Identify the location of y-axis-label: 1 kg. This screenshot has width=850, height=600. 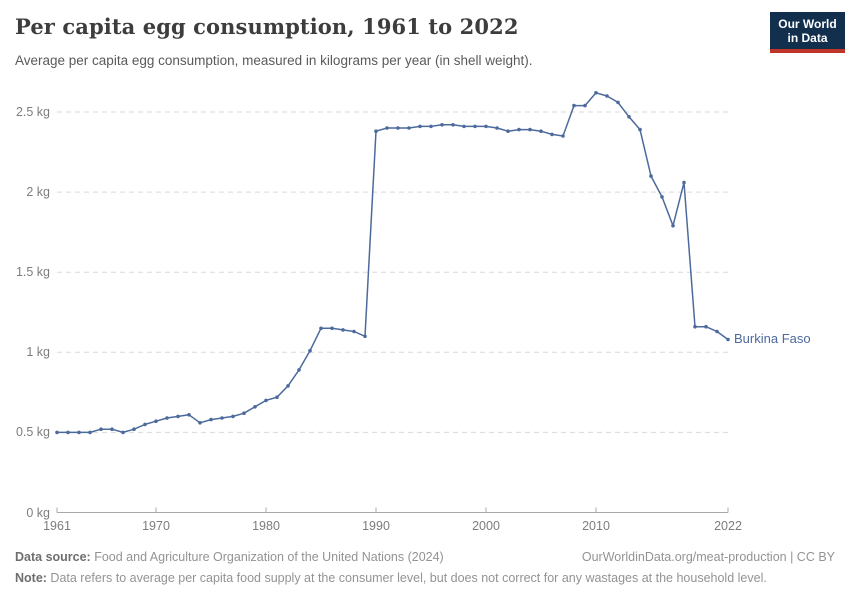
(38, 352).